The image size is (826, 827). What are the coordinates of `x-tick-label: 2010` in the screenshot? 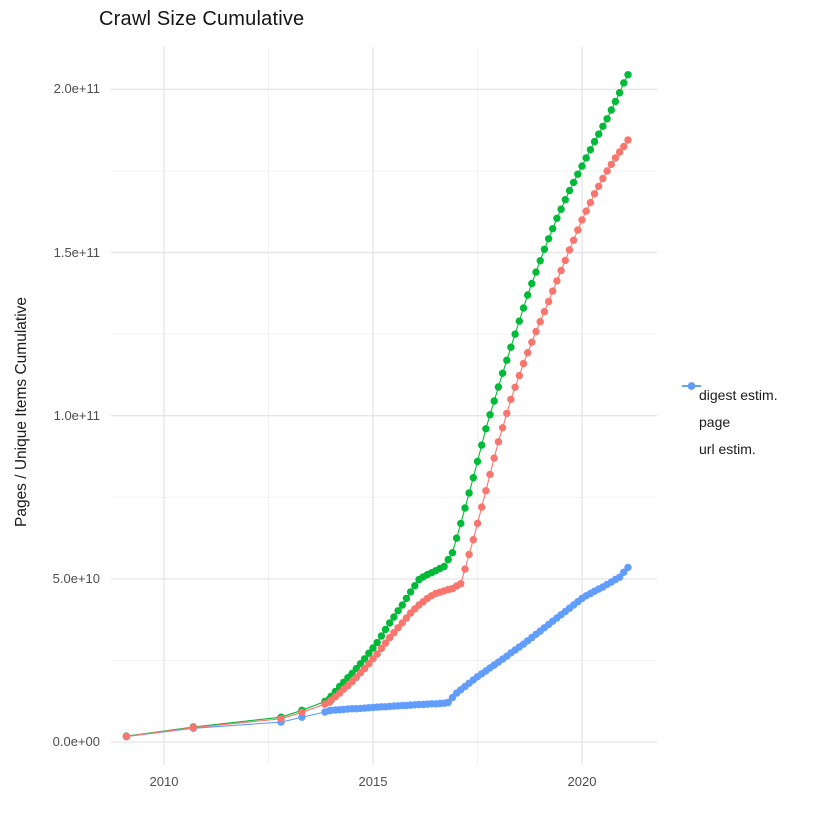 It's located at (164, 781).